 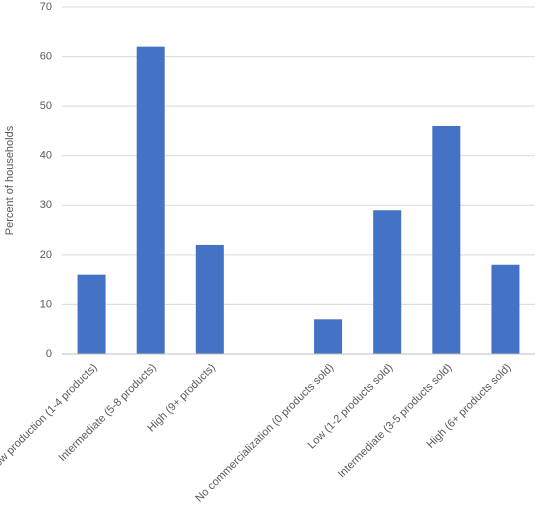 What do you see at coordinates (46, 255) in the screenshot?
I see `y-tick-label: 20` at bounding box center [46, 255].